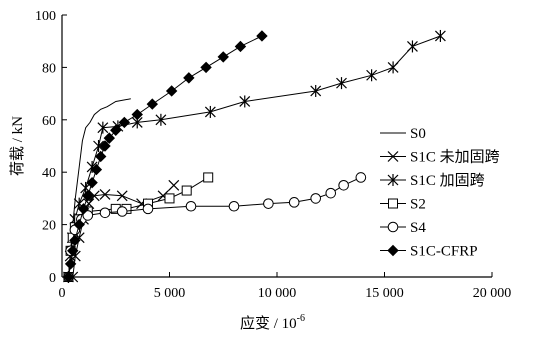 Image resolution: width=552 pixels, height=340 pixels. What do you see at coordinates (492, 293) in the screenshot?
I see `x-tick-label: 20 000` at bounding box center [492, 293].